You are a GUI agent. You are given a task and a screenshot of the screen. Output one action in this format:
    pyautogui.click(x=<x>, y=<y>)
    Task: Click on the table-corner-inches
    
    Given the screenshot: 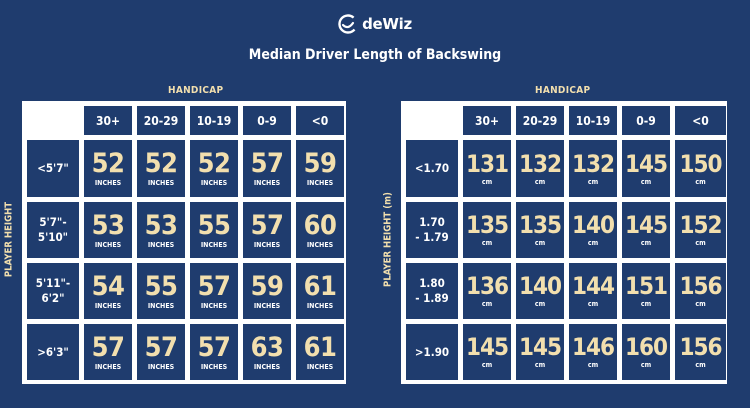 What is the action you would take?
    pyautogui.click(x=53, y=120)
    